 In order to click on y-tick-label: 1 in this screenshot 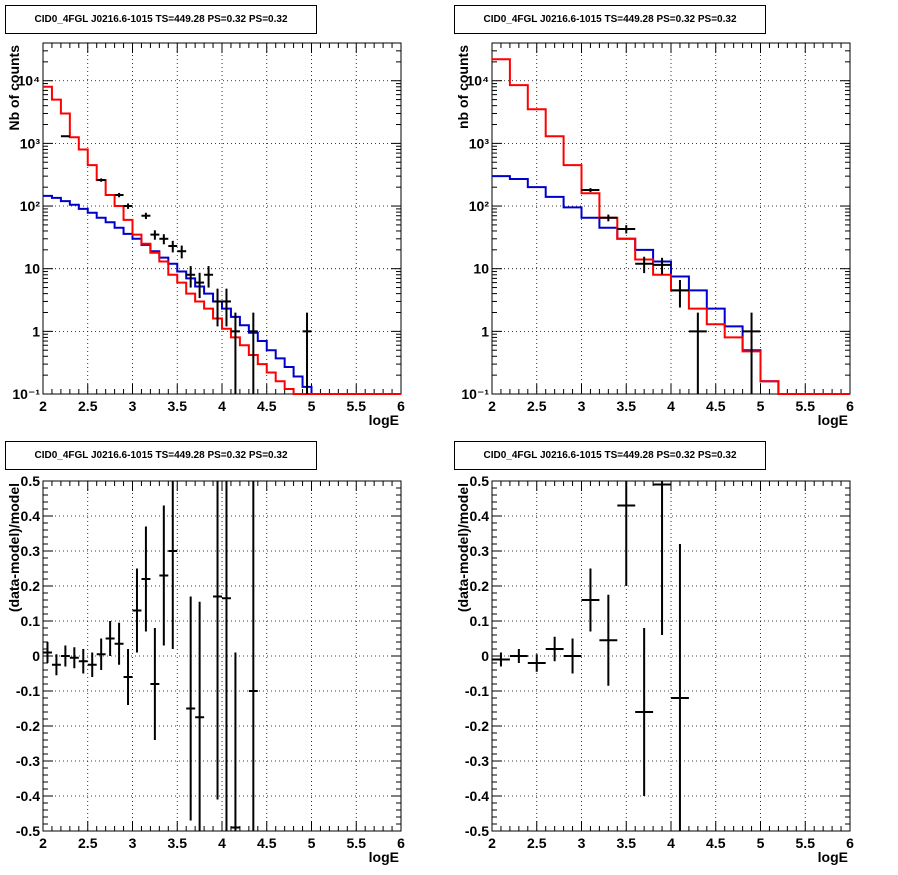, I will do `click(485, 331)`.